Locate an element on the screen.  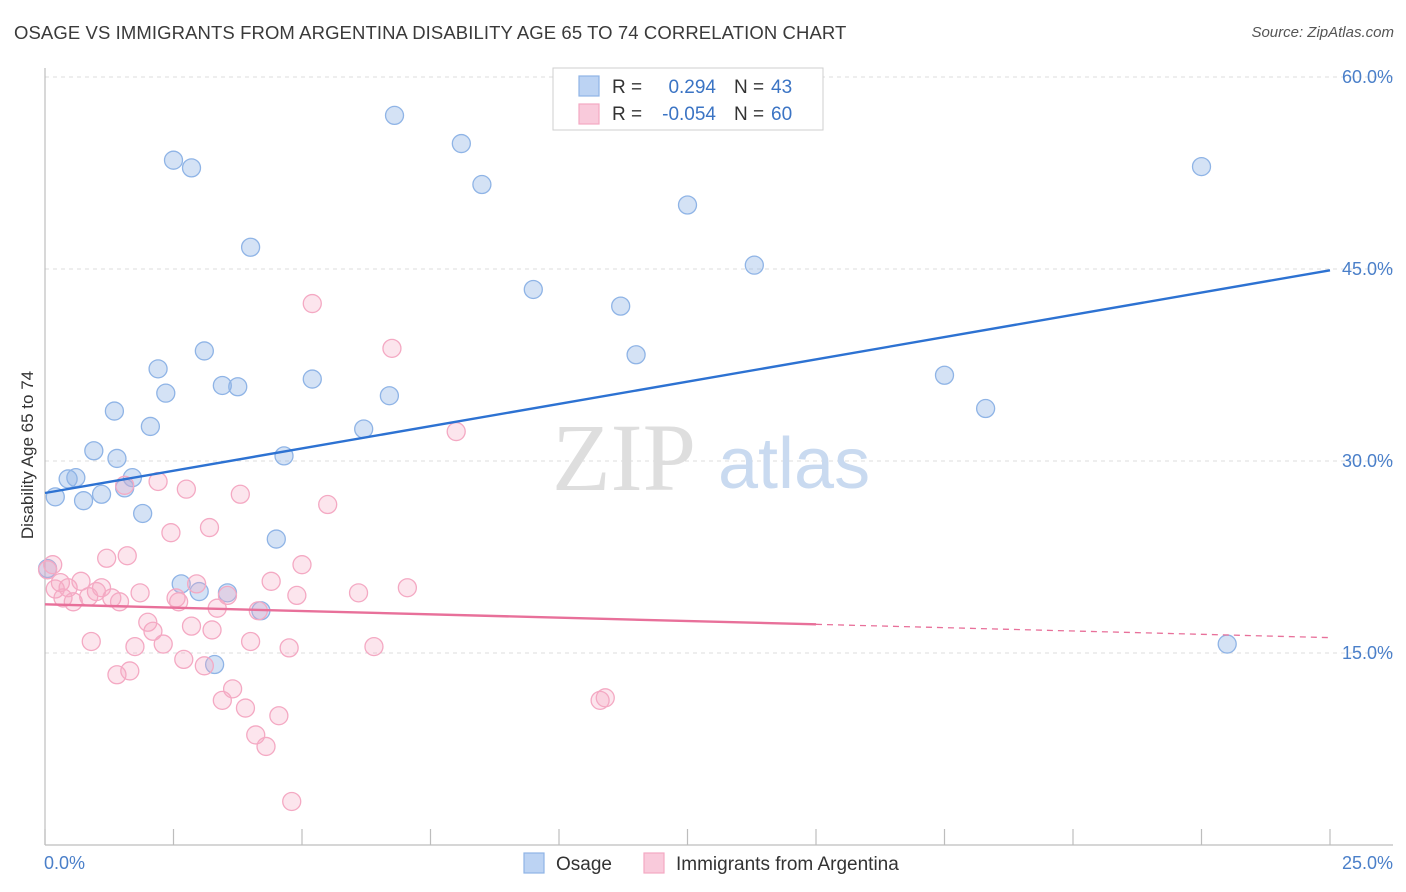
source-label: Source: ZipAtlas.com is located at coordinates (1322, 32).